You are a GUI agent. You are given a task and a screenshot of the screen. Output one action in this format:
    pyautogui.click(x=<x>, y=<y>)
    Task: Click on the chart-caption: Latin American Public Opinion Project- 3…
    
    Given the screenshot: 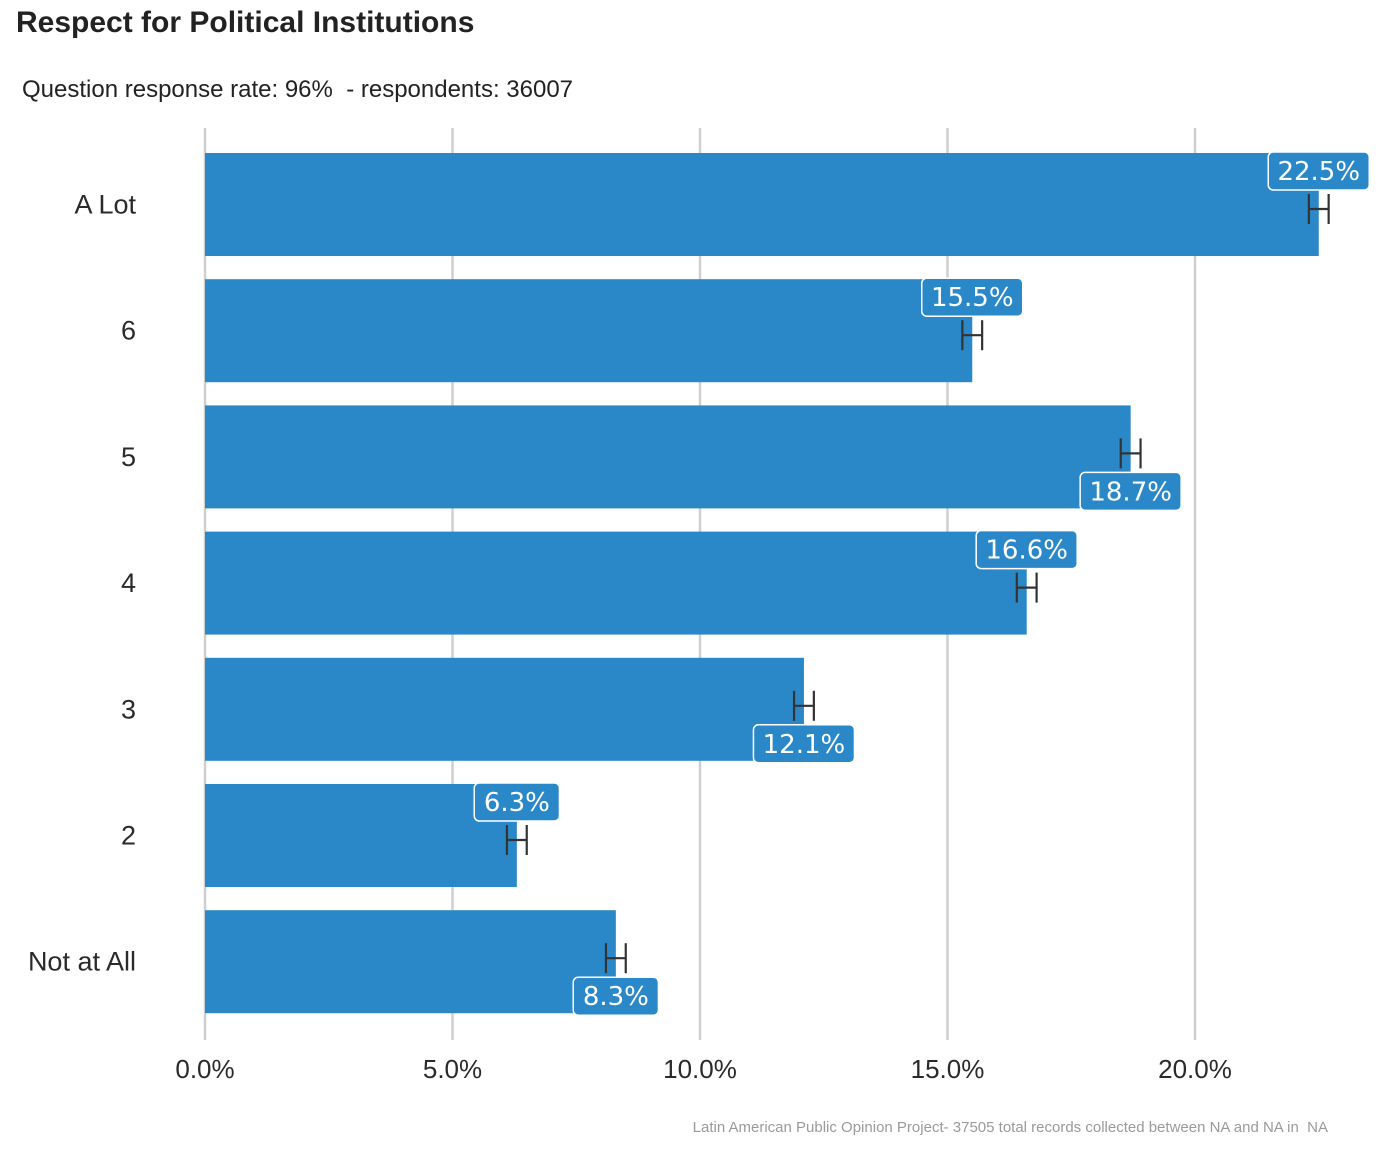 What is the action you would take?
    pyautogui.click(x=1010, y=1127)
    